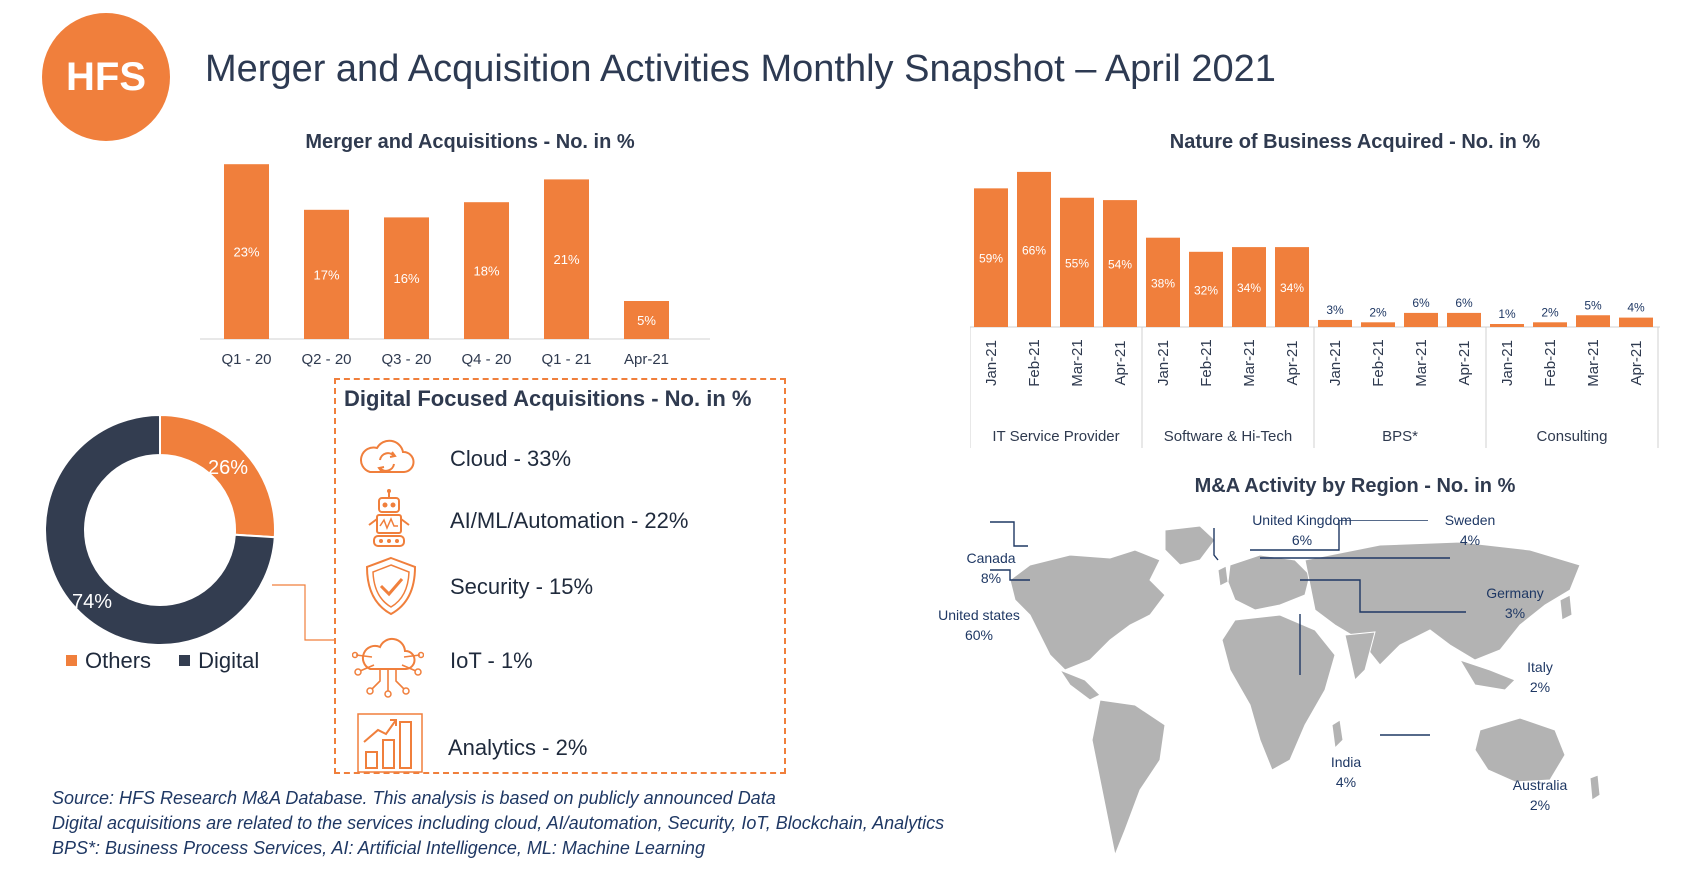  What do you see at coordinates (118, 660) in the screenshot?
I see `legend-label-others: Others` at bounding box center [118, 660].